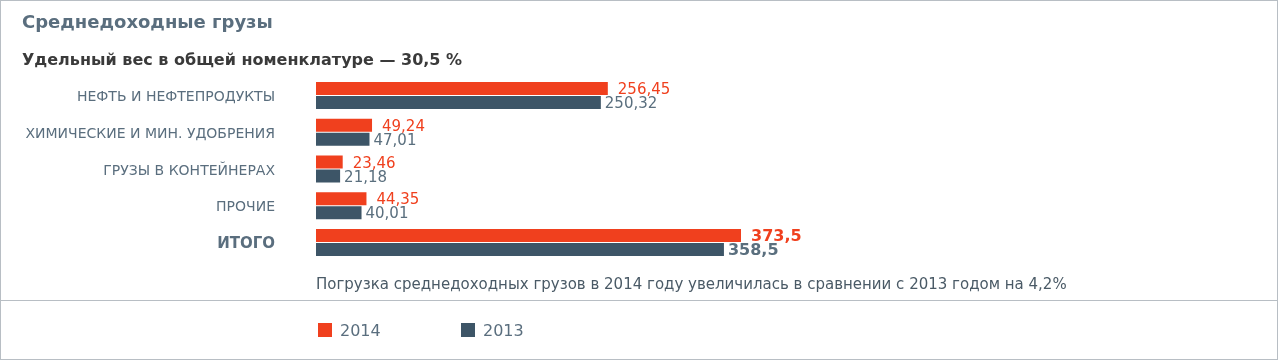 This screenshot has height=360, width=1278. What do you see at coordinates (360, 330) in the screenshot?
I see `legend-label: 2014` at bounding box center [360, 330].